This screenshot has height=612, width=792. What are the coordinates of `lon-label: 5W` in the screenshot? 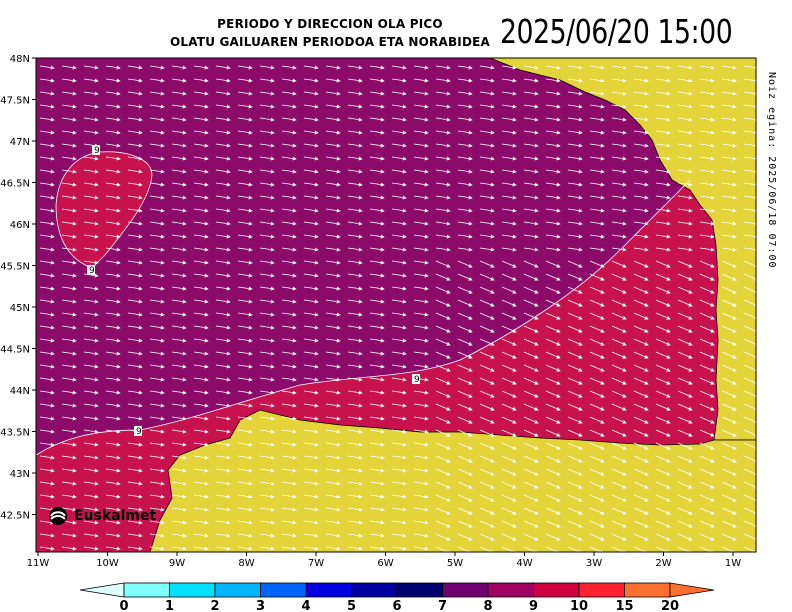 It's located at (455, 563).